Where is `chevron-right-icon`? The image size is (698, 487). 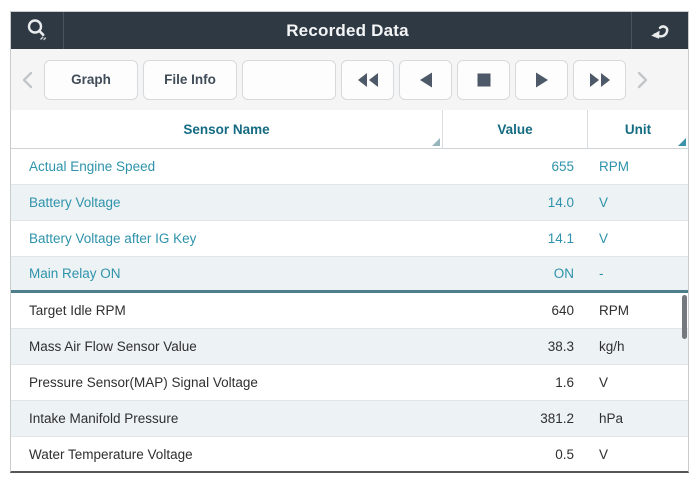 chevron-right-icon is located at coordinates (642, 80).